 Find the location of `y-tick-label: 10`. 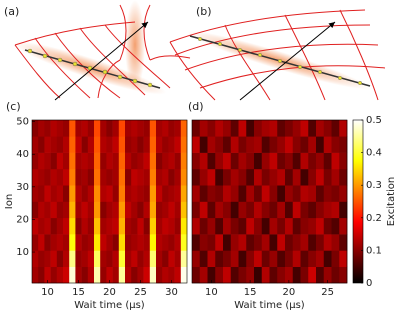

y-tick-label: 10 is located at coordinates (22, 252).